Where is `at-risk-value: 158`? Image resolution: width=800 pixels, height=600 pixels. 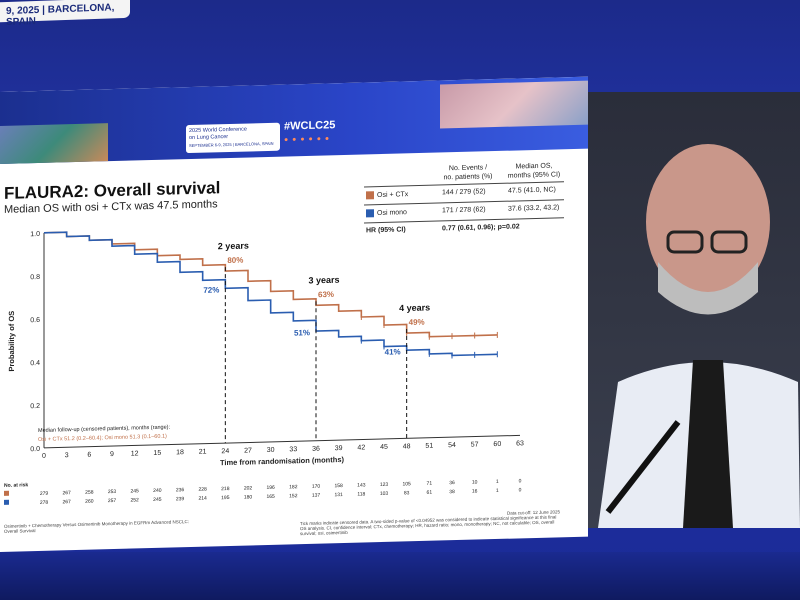 at-risk-value: 158 is located at coordinates (338, 486).